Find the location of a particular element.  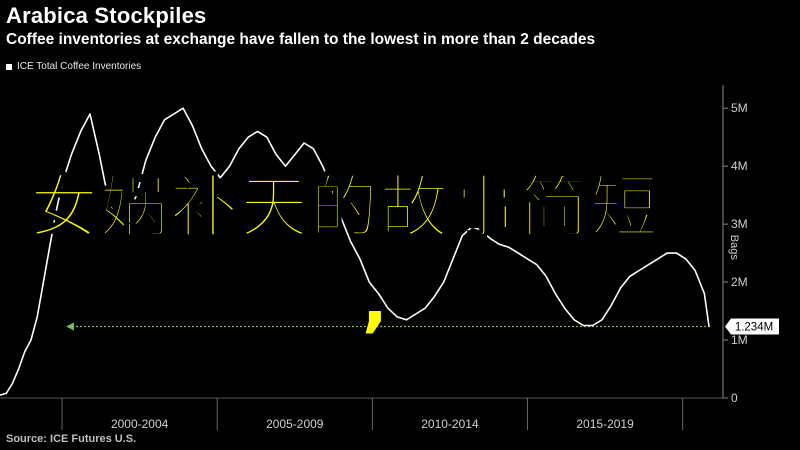

y-tick-label: 5M is located at coordinates (739, 108).